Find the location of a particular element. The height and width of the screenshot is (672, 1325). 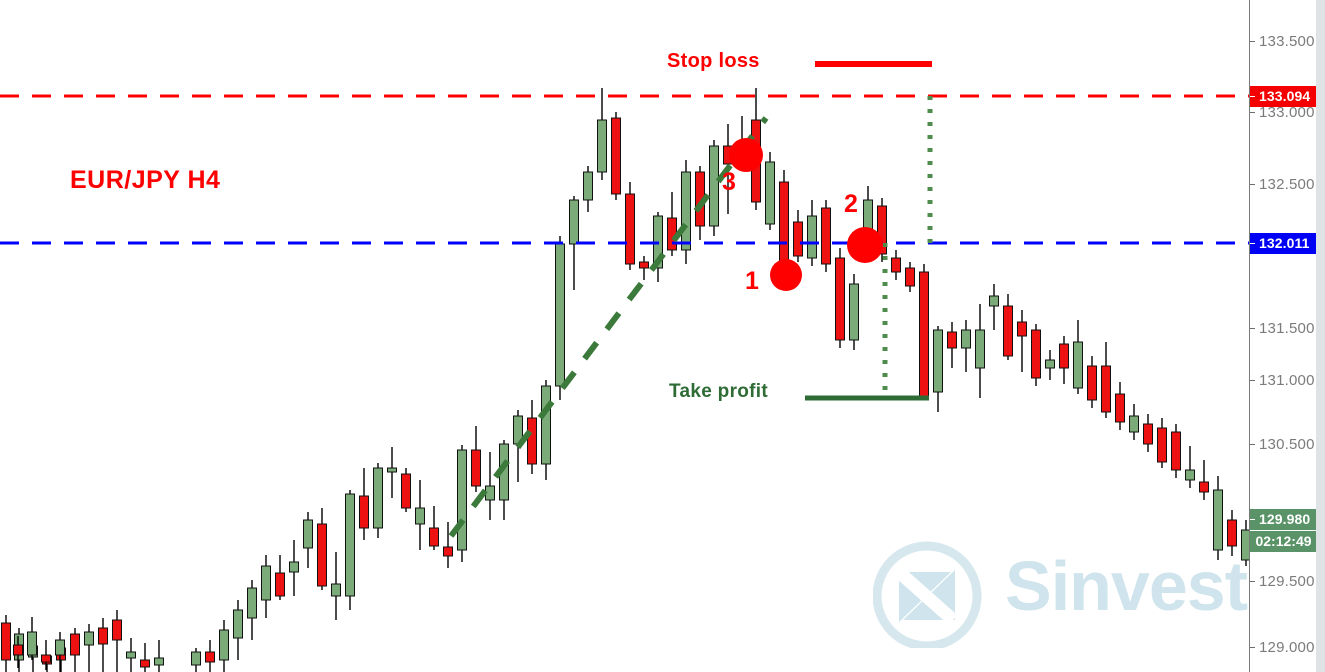

tick-label: 133.000 is located at coordinates (1287, 112).